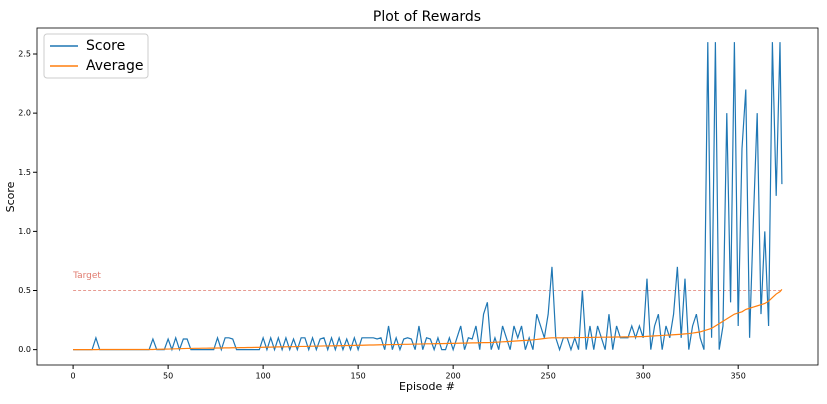  I want to click on legend-label: Score, so click(105, 46).